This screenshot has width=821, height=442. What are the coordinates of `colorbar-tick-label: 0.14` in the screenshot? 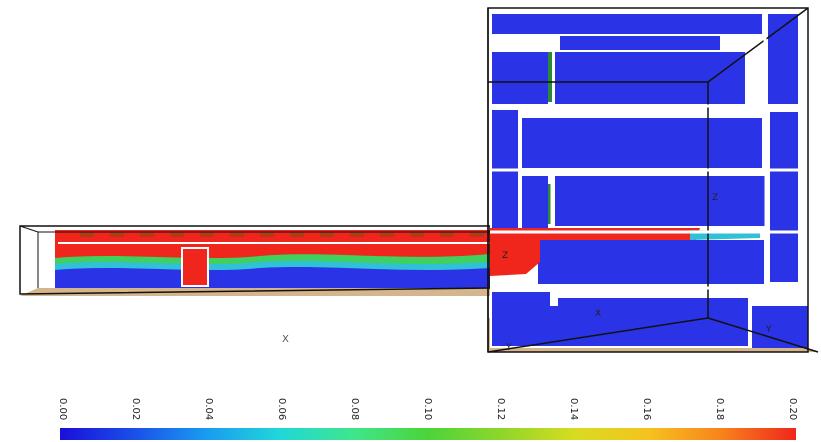 It's located at (573, 409).